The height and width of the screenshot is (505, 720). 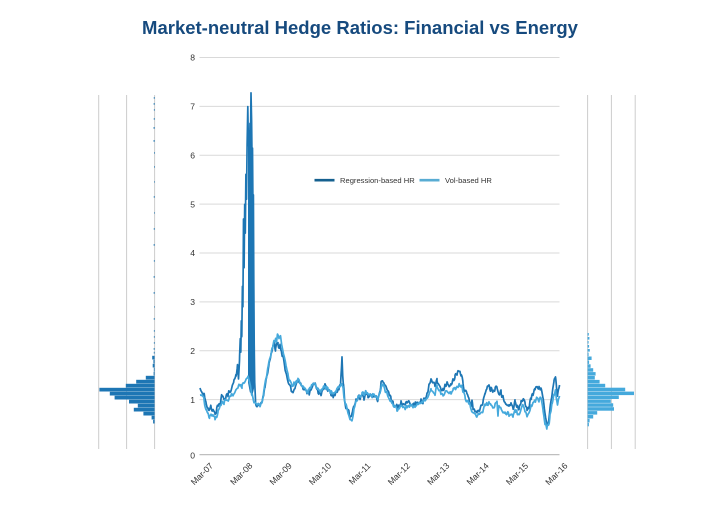 I want to click on svg-text: 1, so click(x=192, y=400).